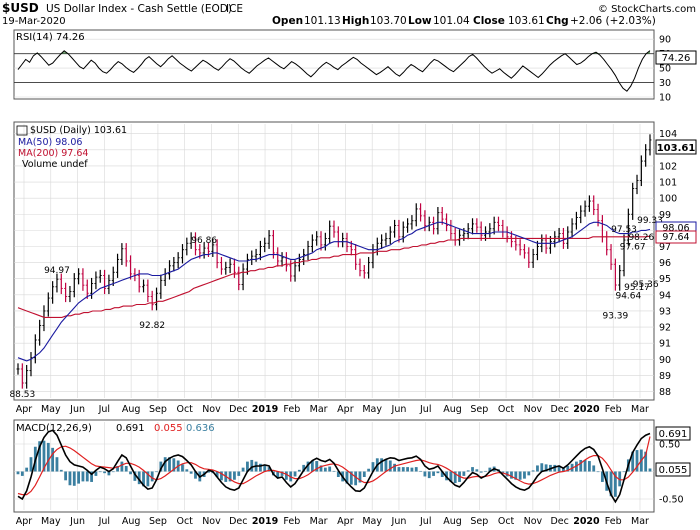 The image size is (700, 530). What do you see at coordinates (526, 21) in the screenshot?
I see `close-value: 103.61` at bounding box center [526, 21].